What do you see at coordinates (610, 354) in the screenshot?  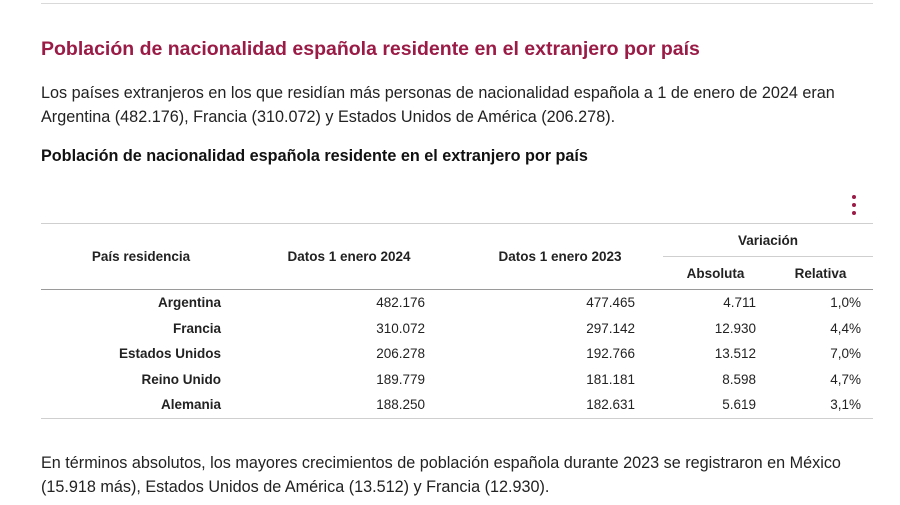 I see `cell-2023: 192.766` at bounding box center [610, 354].